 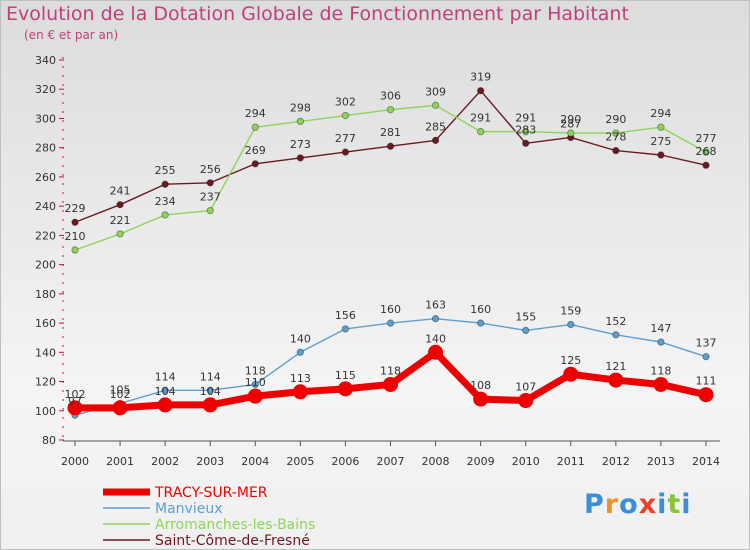 What do you see at coordinates (120, 389) in the screenshot?
I see `data-label: 105` at bounding box center [120, 389].